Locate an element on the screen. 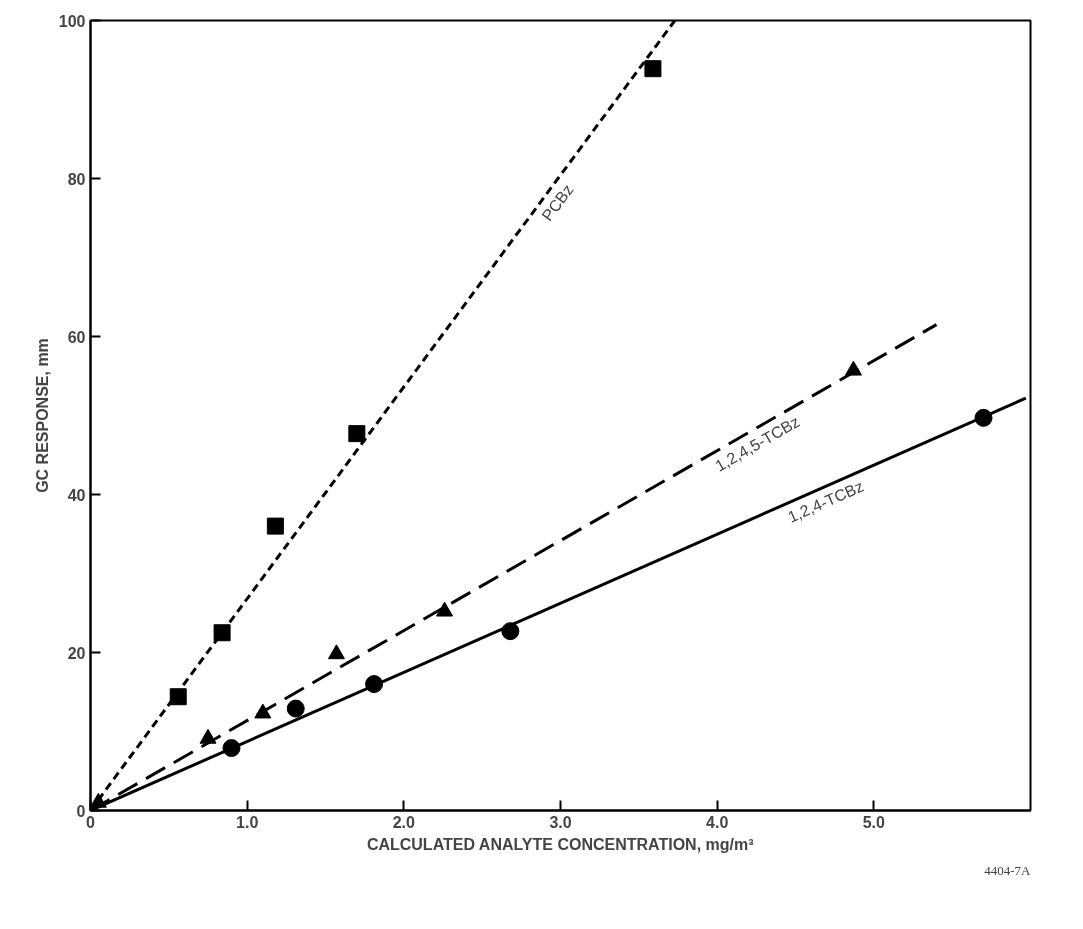 Image resolution: width=1083 pixels, height=929 pixels. x-axis-title: CALCULATED ANALYTE CONCENTRATION, mg/m³ is located at coordinates (560, 844).